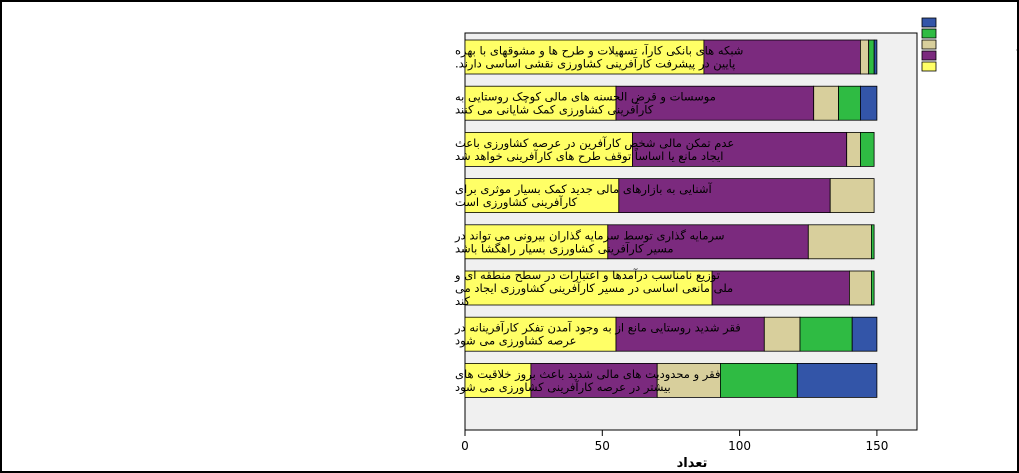 The width and height of the screenshot is (1019, 473). I want to click on legend-label-1: کاملا مخالف, so click(1018, 23).